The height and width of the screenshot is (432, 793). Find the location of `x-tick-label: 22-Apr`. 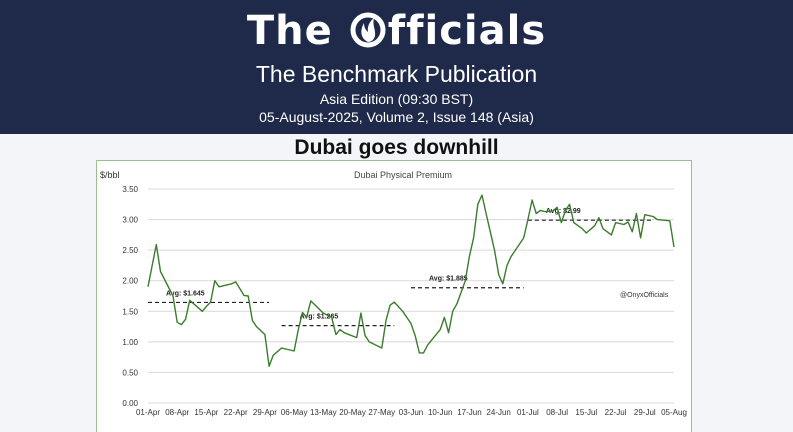

x-tick-label: 22-Apr is located at coordinates (236, 412).